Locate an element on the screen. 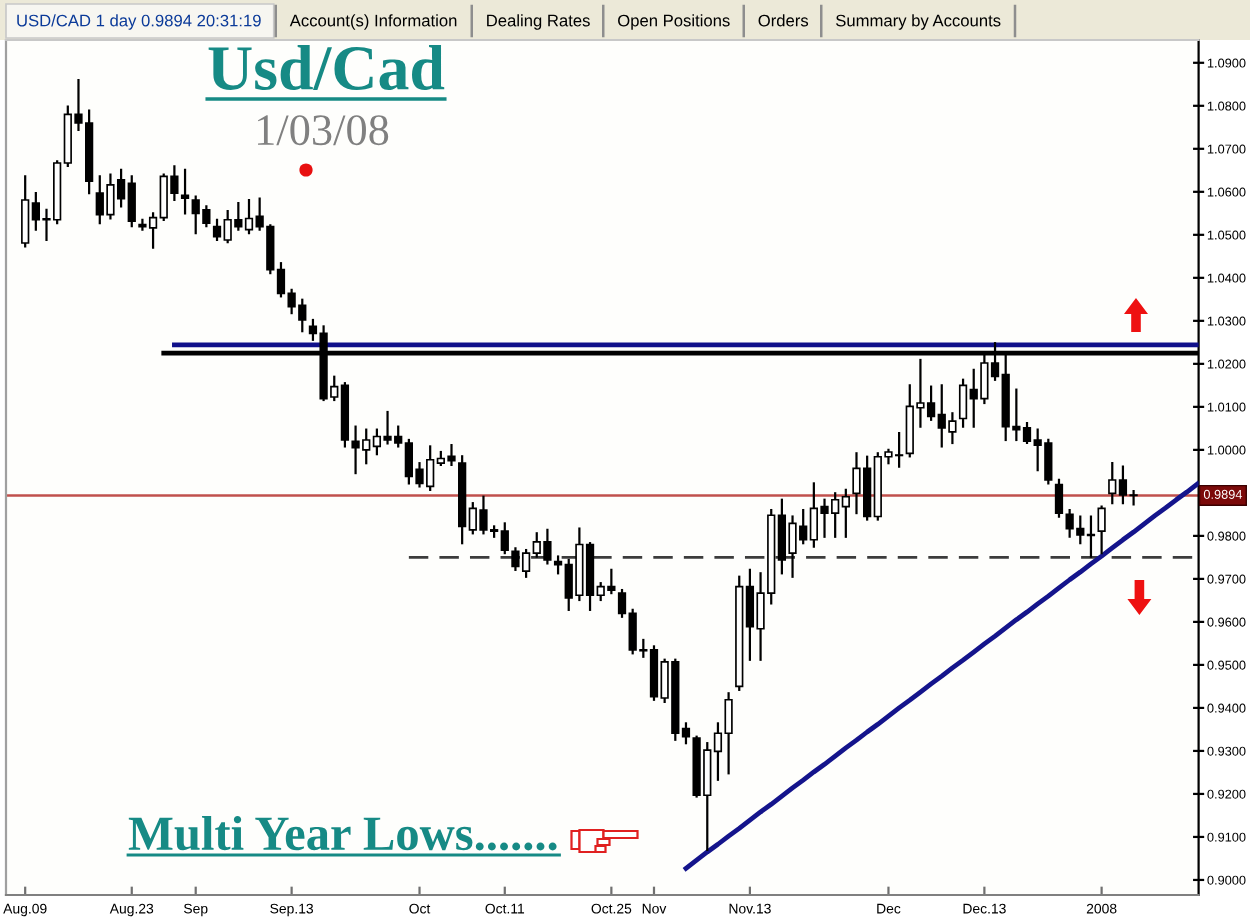  text: 1/03/08 is located at coordinates (323, 130).